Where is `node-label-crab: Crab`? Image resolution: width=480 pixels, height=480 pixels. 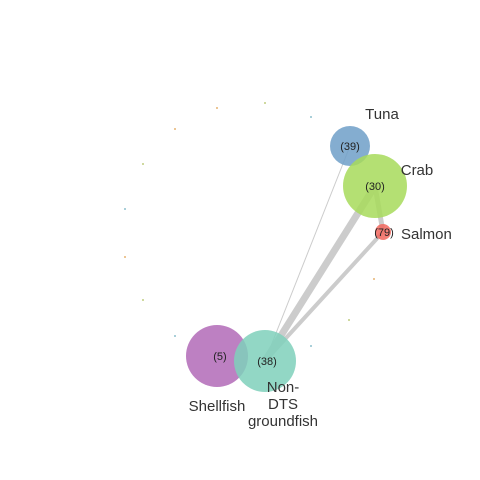
node-label-crab: Crab is located at coordinates (417, 170).